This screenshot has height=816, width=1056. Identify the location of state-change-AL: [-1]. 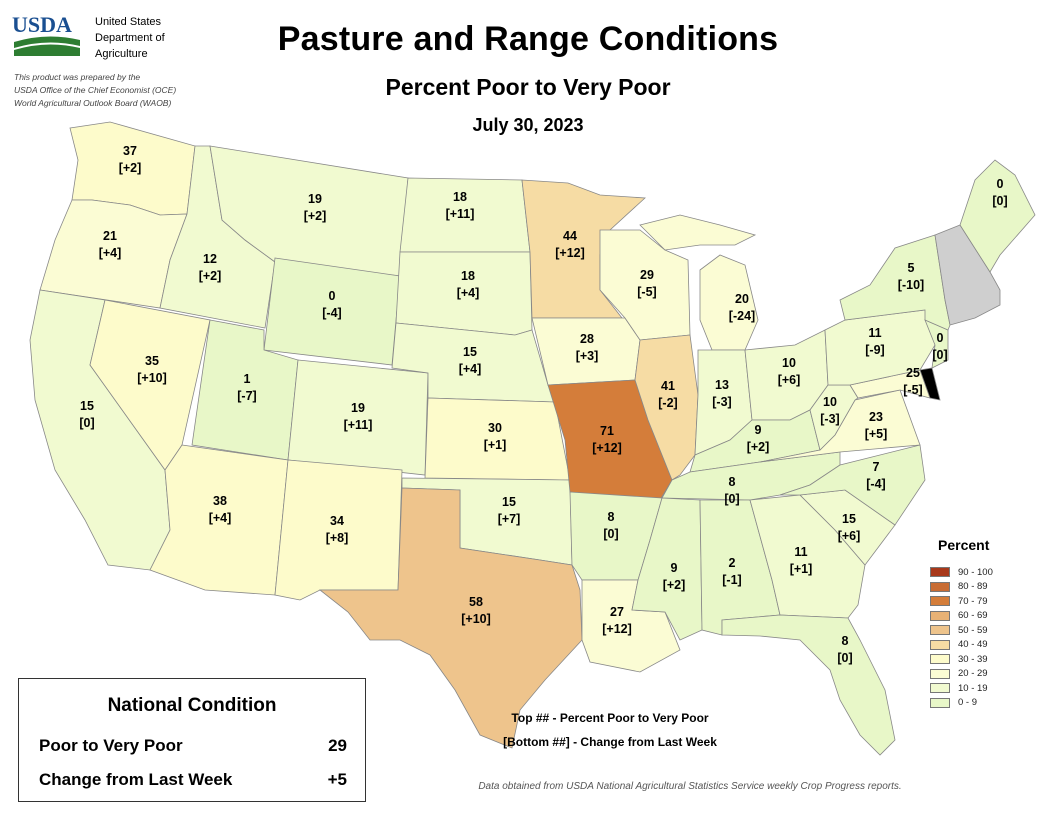
(731, 580).